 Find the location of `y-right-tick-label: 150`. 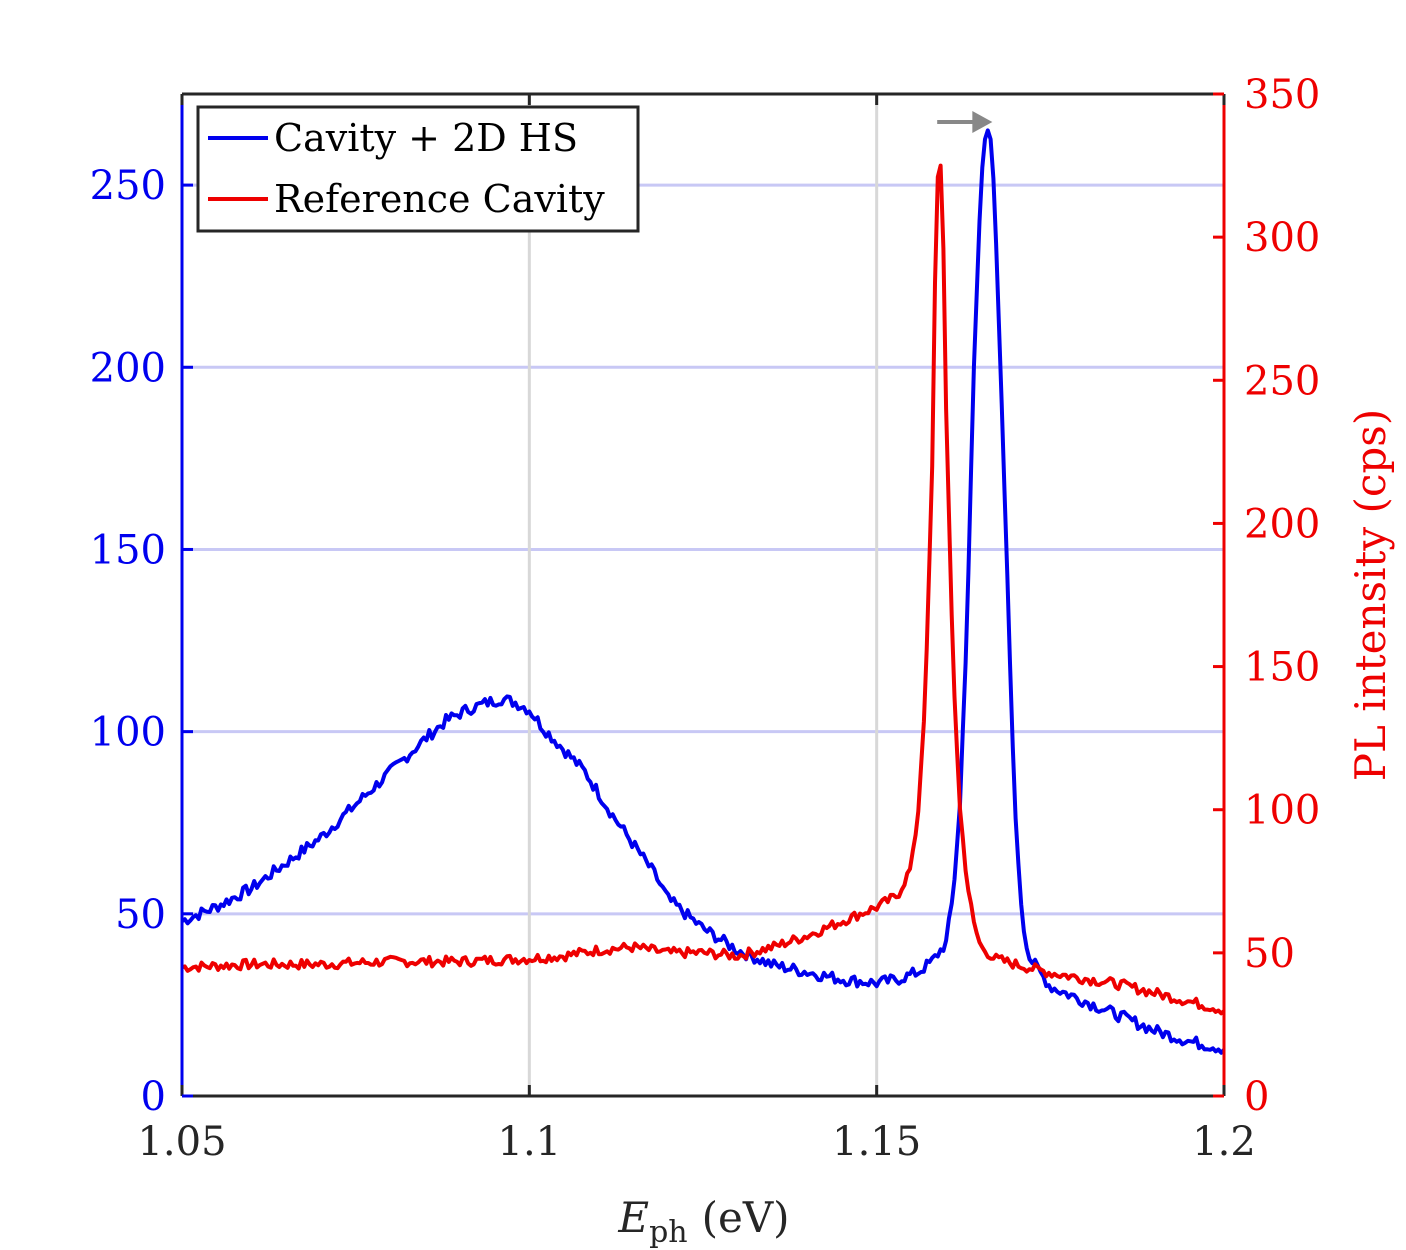

y-right-tick-label: 150 is located at coordinates (1282, 668).